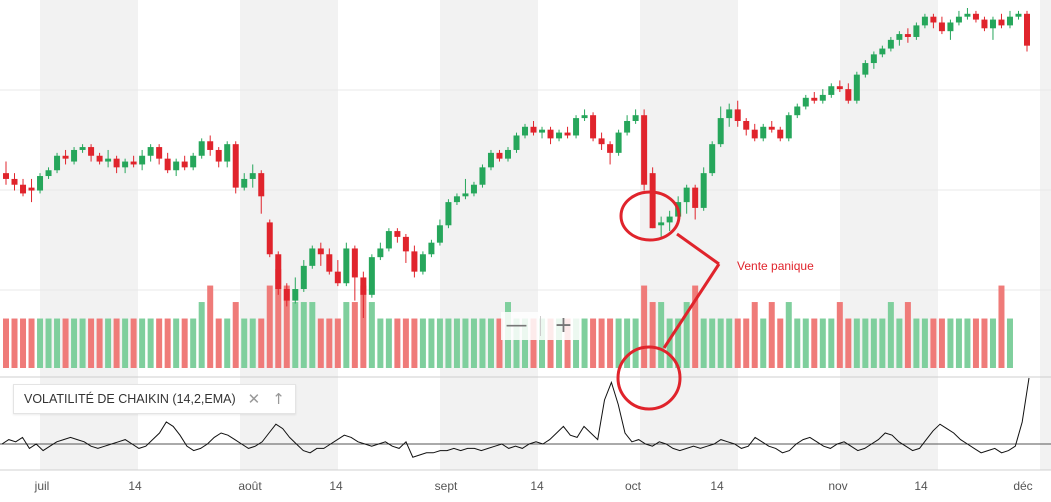 This screenshot has width=1051, height=502. I want to click on arrow-up-icon: ↑, so click(278, 399).